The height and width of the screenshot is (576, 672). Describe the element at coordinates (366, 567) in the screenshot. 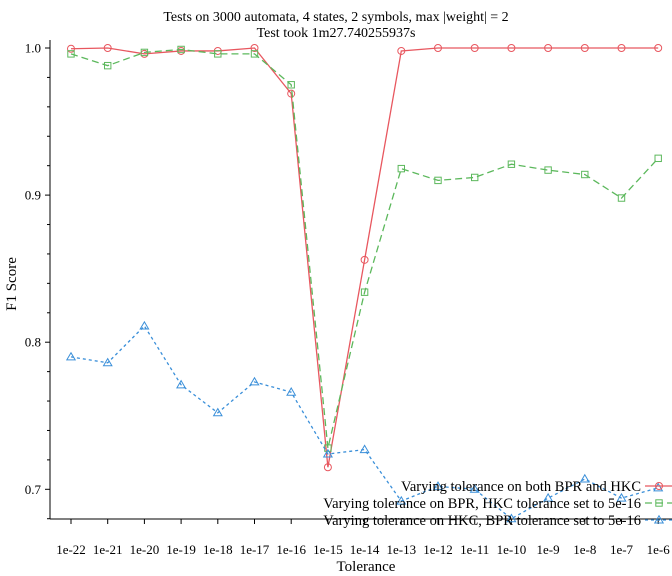

I see `x-axis-label: Tolerance` at that location.